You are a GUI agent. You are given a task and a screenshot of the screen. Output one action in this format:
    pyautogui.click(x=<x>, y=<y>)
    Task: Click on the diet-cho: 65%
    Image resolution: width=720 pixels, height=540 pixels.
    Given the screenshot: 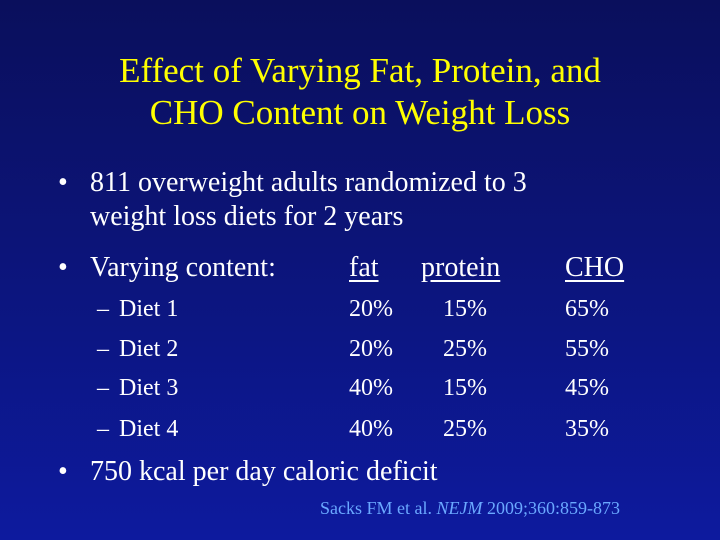 What is the action you would take?
    pyautogui.click(x=587, y=309)
    